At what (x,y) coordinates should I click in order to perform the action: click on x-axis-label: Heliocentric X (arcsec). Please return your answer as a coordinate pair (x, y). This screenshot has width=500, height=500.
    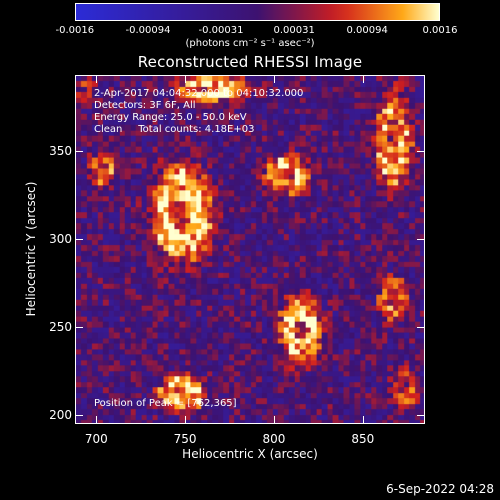
    Looking at the image, I should click on (250, 454).